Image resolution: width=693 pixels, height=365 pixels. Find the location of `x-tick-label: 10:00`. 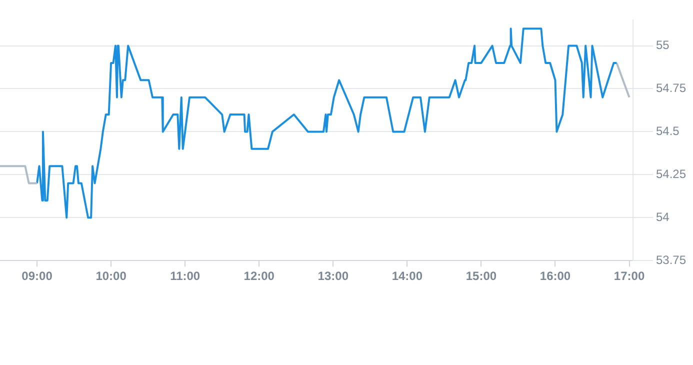

x-tick-label: 10:00 is located at coordinates (111, 276).